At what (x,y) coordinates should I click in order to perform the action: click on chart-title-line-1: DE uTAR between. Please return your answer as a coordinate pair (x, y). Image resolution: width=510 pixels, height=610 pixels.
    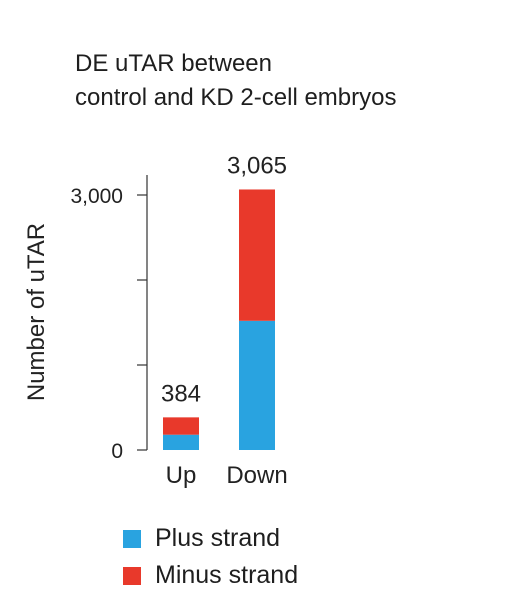
    Looking at the image, I should click on (173, 63).